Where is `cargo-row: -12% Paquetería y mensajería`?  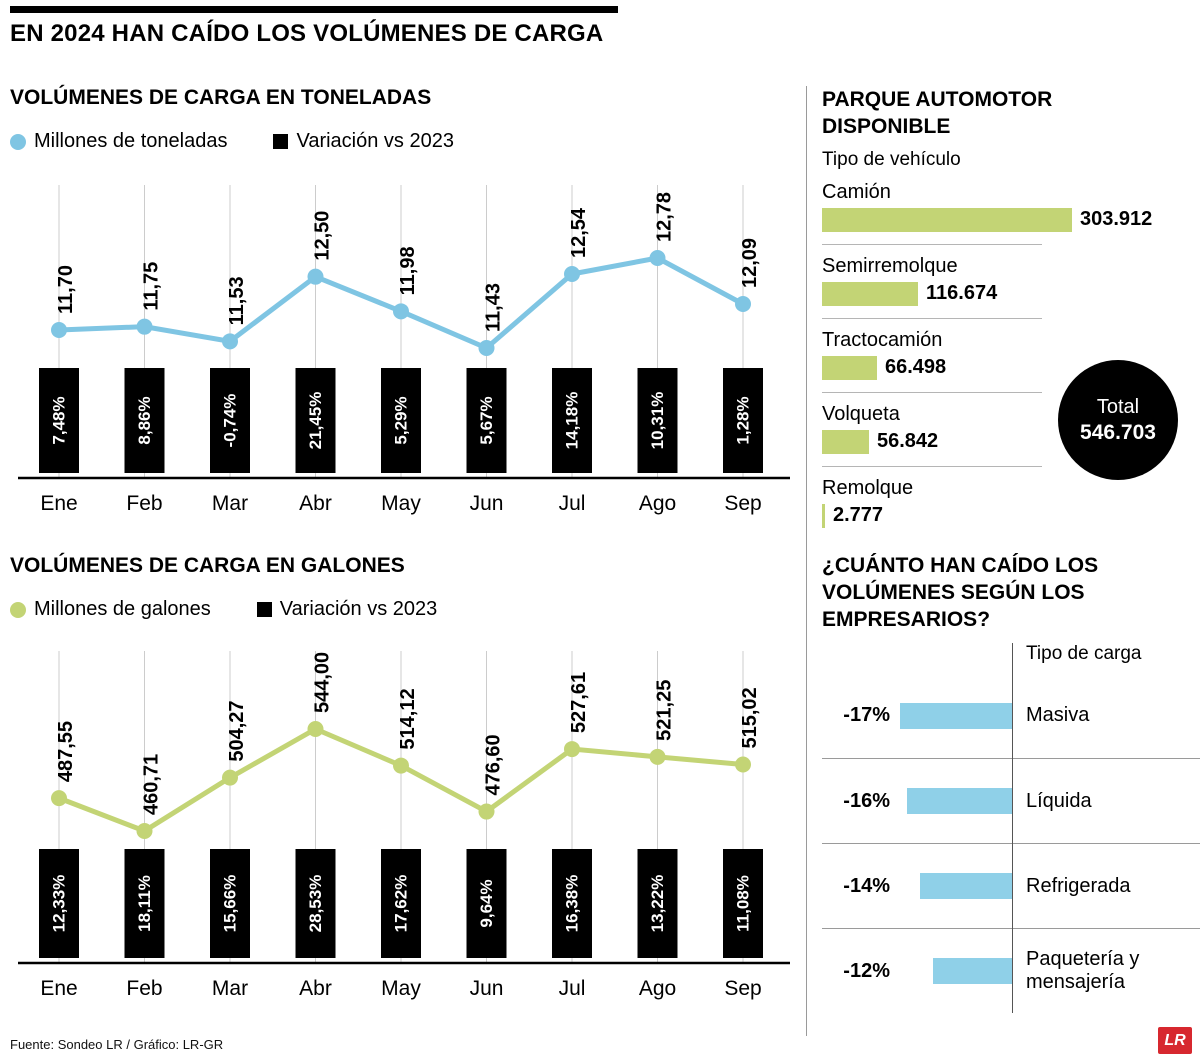
cargo-row: -12% Paquetería y mensajería is located at coordinates (1011, 970).